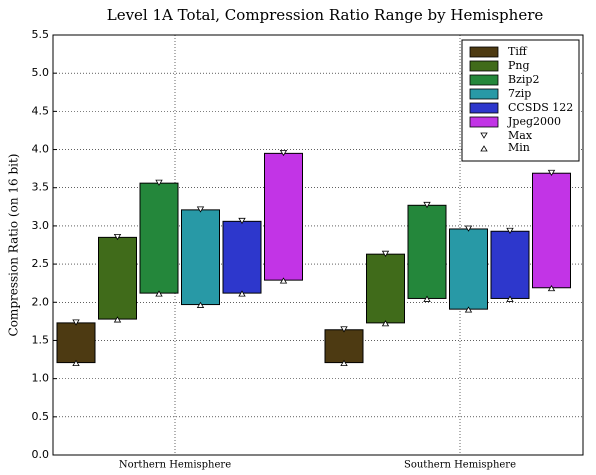 This screenshot has width=596, height=475. I want to click on y-tick-label: 1.0, so click(41, 378).